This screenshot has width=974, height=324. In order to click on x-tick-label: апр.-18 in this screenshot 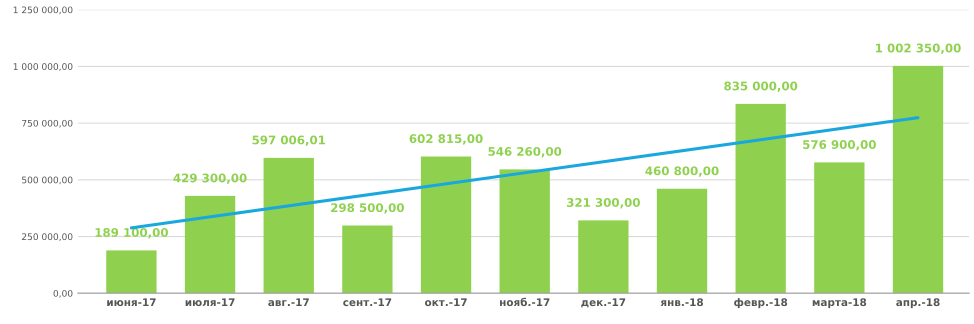, I will do `click(918, 303)`.